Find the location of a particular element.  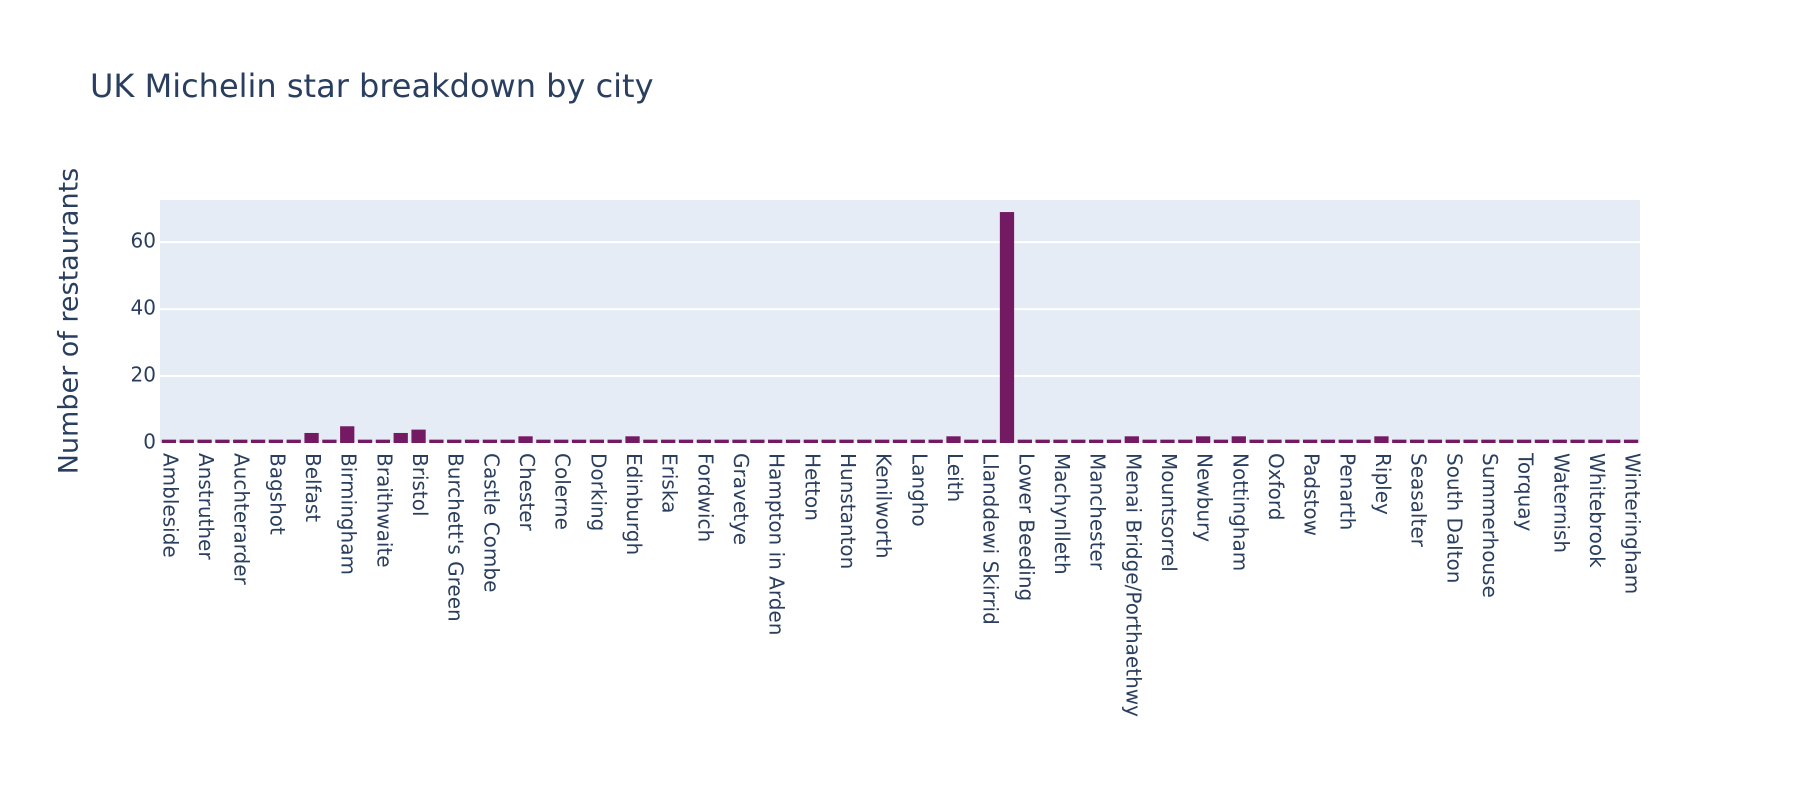

x-tick-label: Anstruther is located at coordinates (206, 506).